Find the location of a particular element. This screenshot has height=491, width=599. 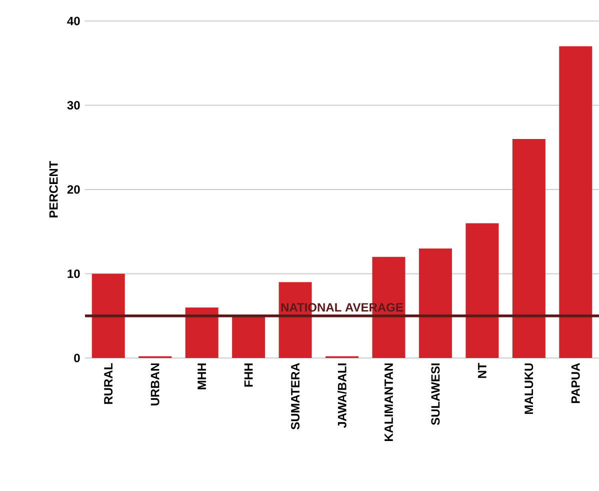

x-tick-label: NT is located at coordinates (482, 370).